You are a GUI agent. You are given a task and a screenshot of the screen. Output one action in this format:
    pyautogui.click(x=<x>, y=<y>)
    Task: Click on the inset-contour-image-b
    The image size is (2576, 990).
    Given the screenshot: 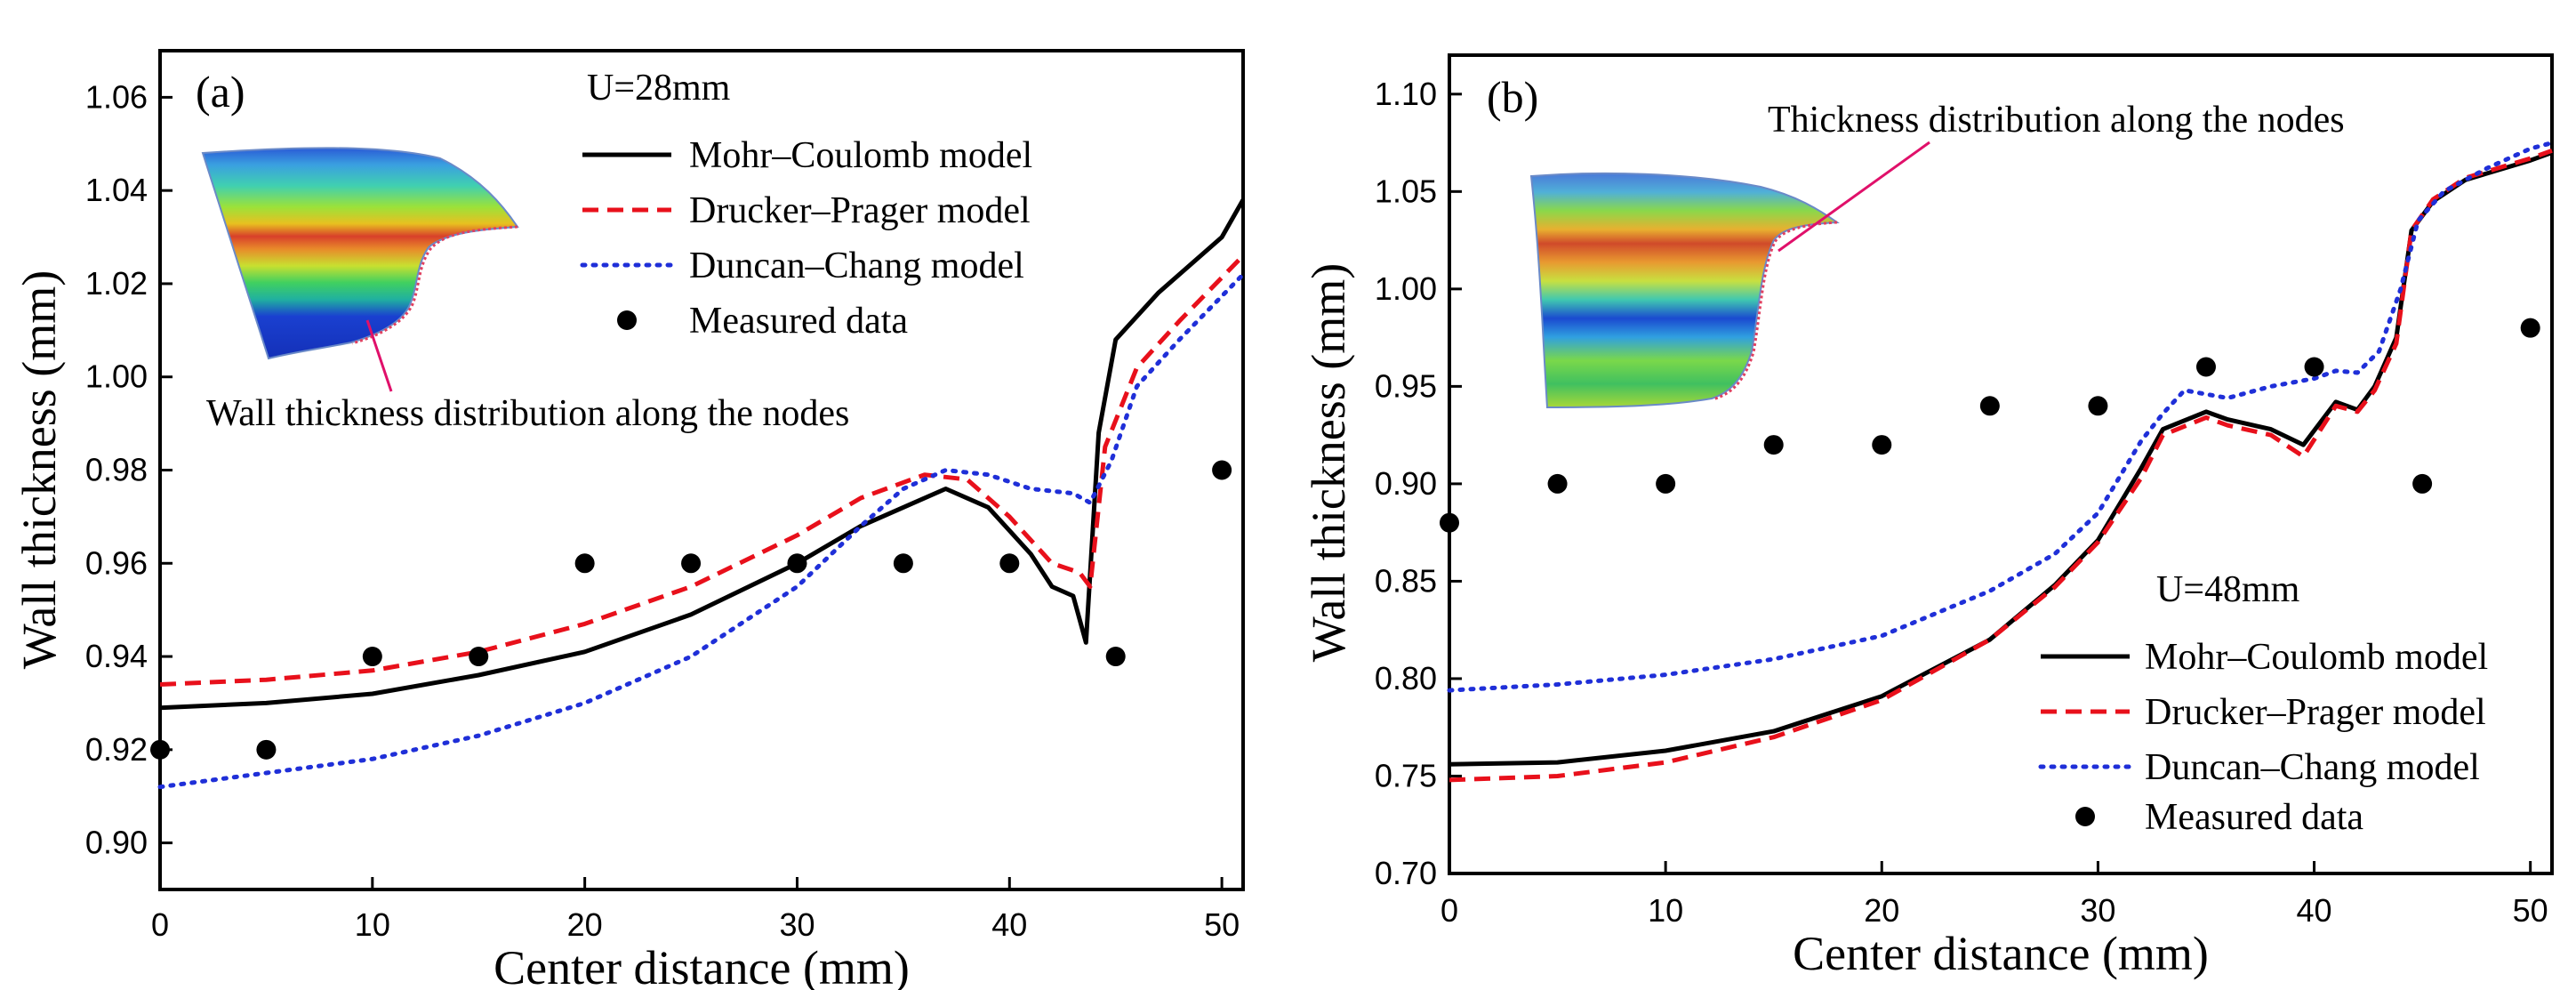 What is the action you would take?
    pyautogui.click(x=1729, y=275)
    